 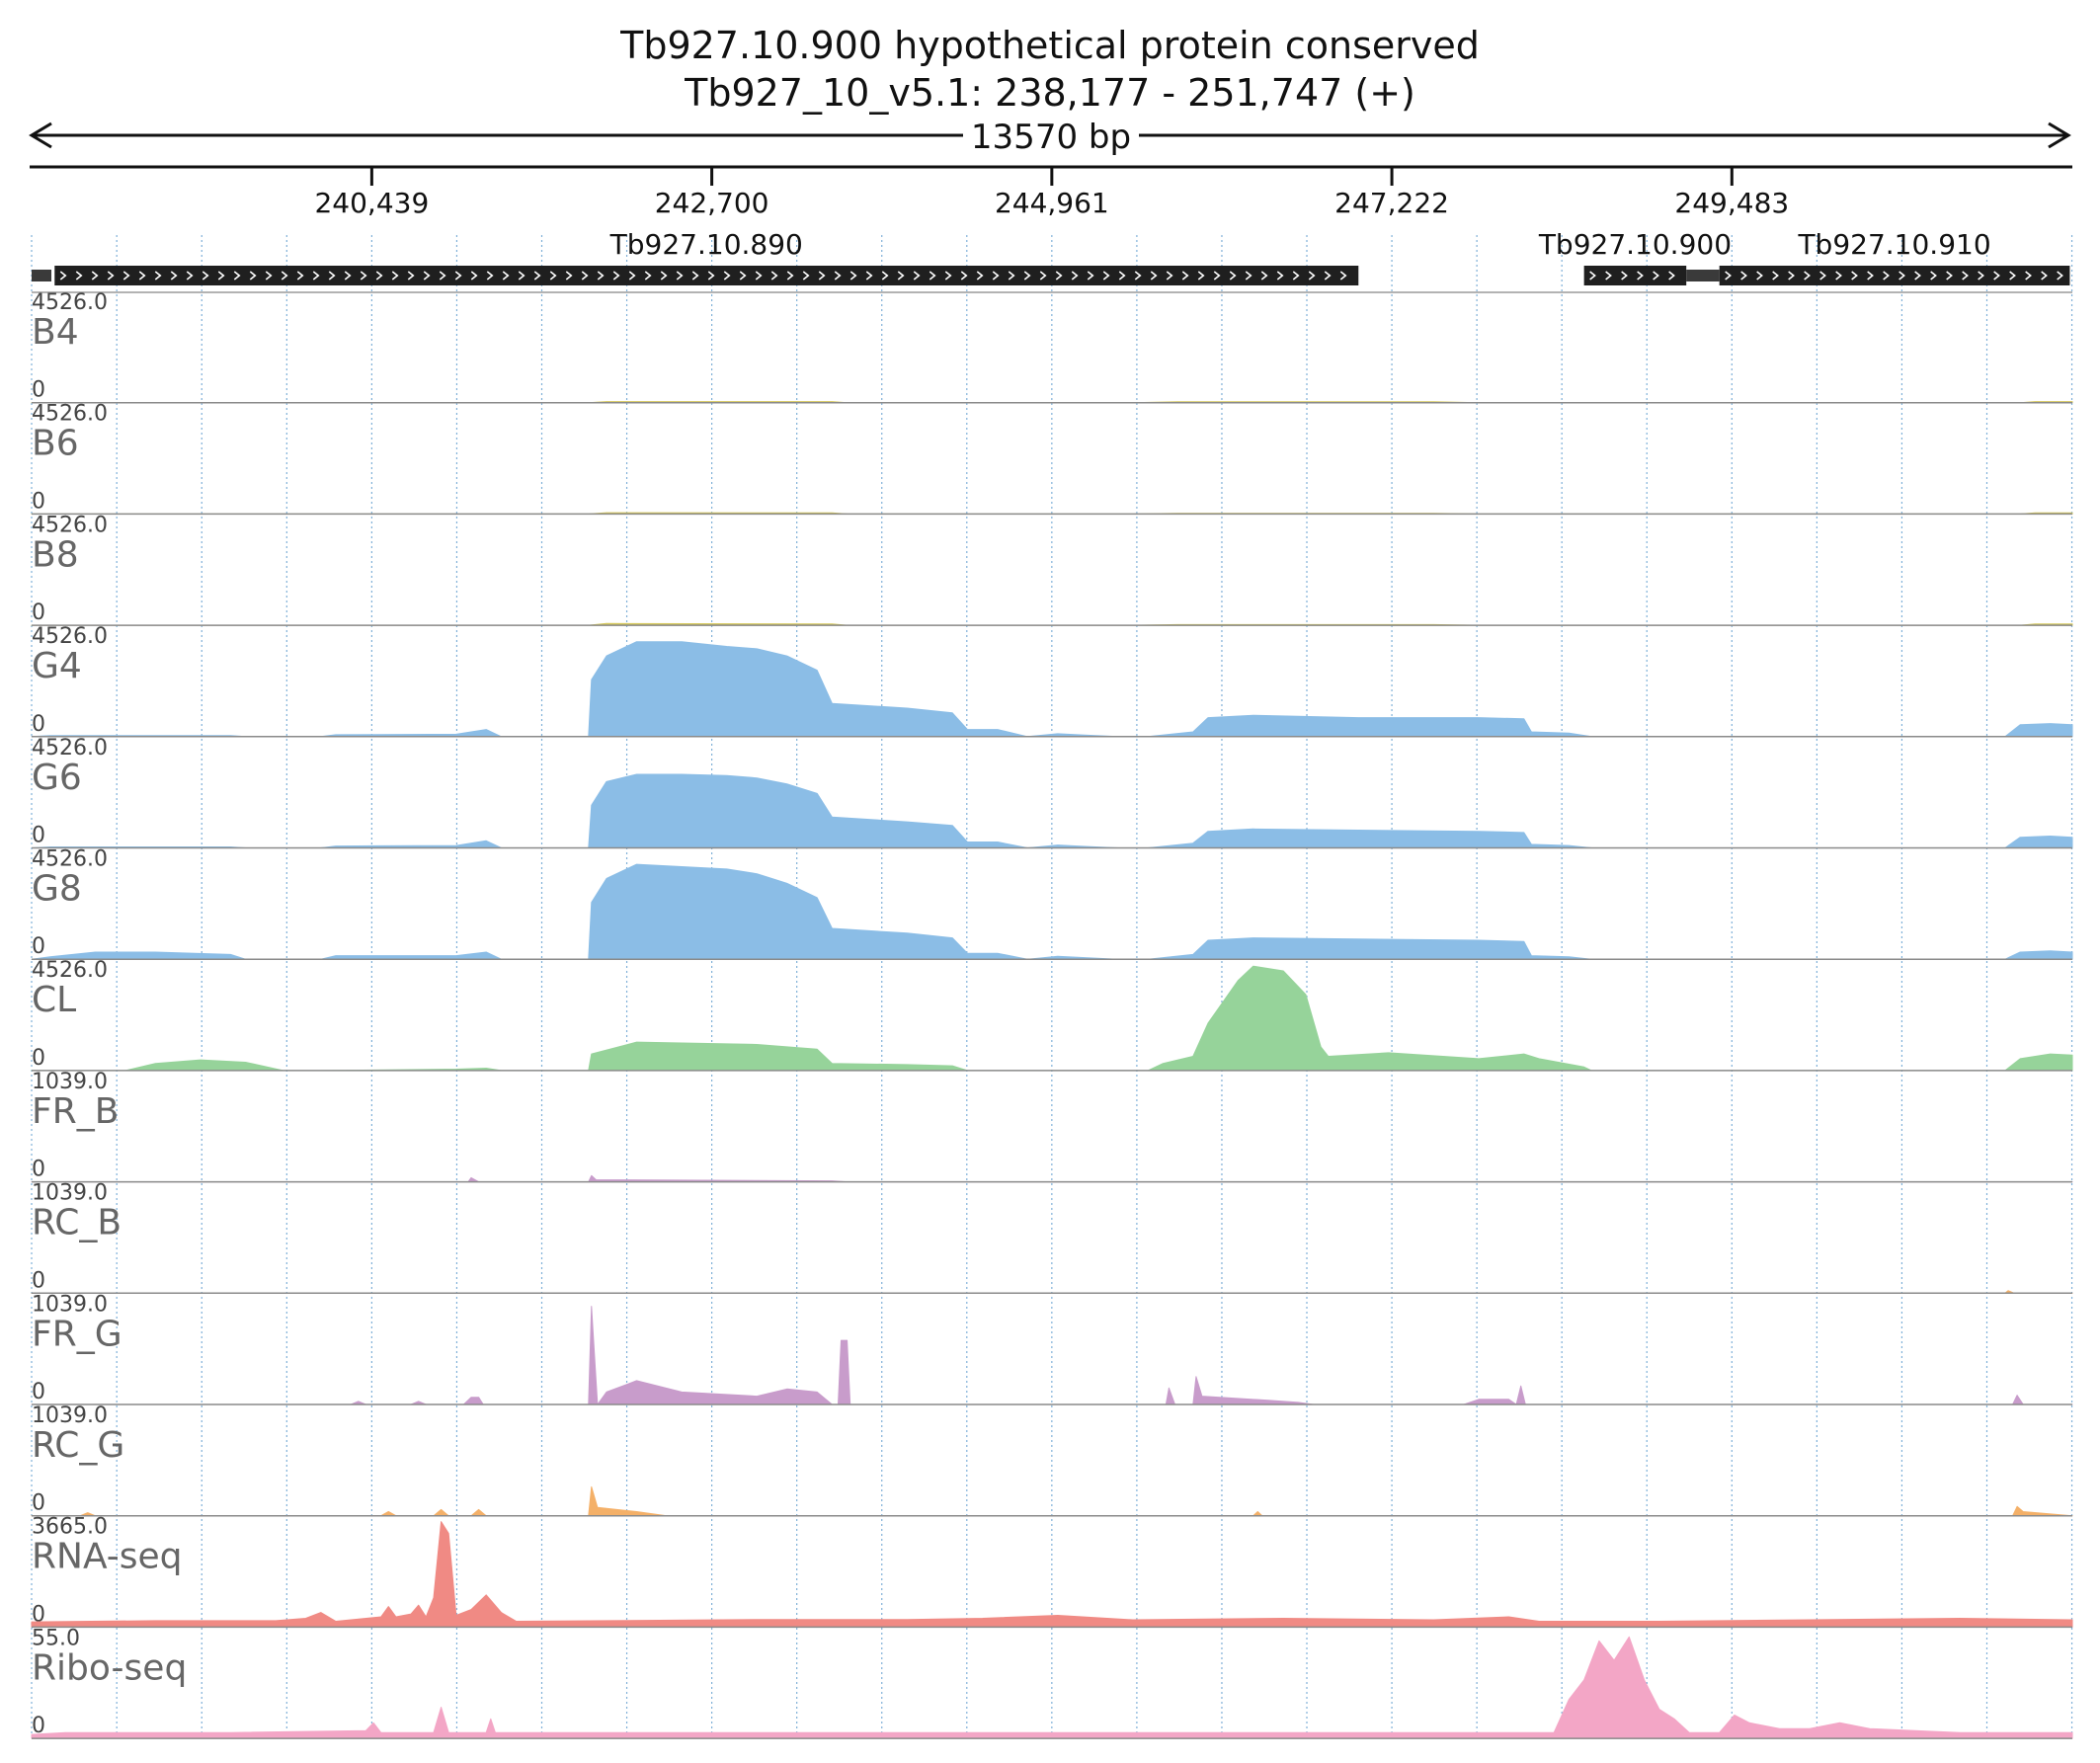 I want to click on track-b8: 4526.0B8 0, so click(x=1052, y=569).